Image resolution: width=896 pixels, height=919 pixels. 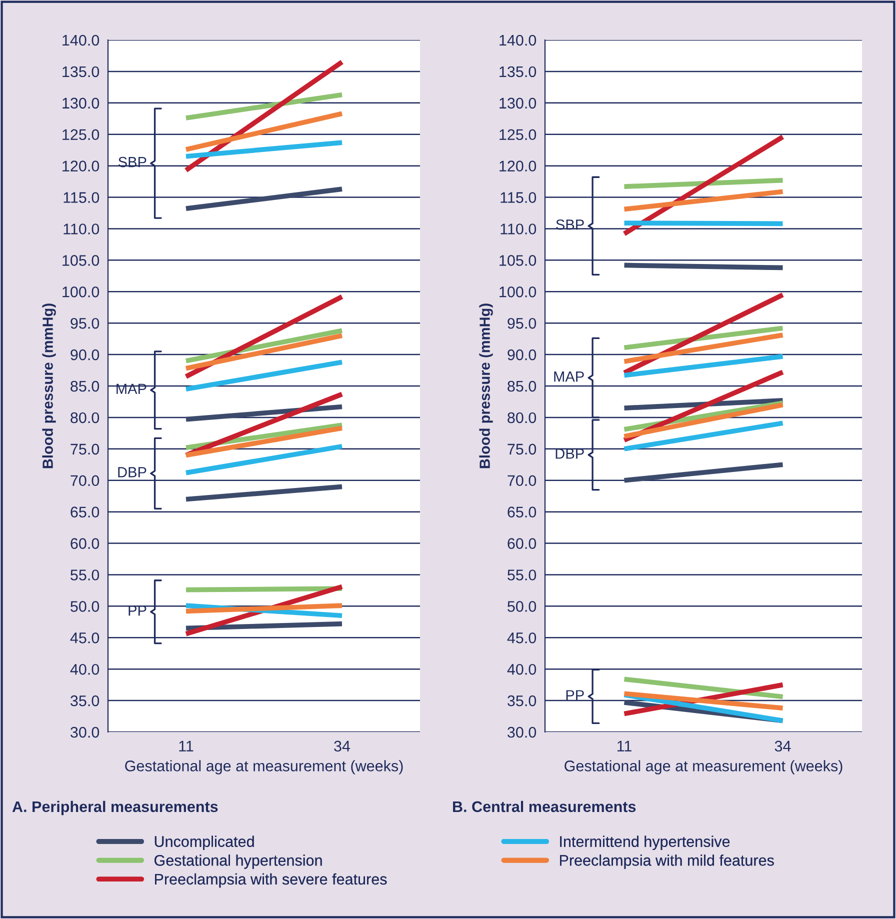 What do you see at coordinates (575, 695) in the screenshot?
I see `annotation: PP` at bounding box center [575, 695].